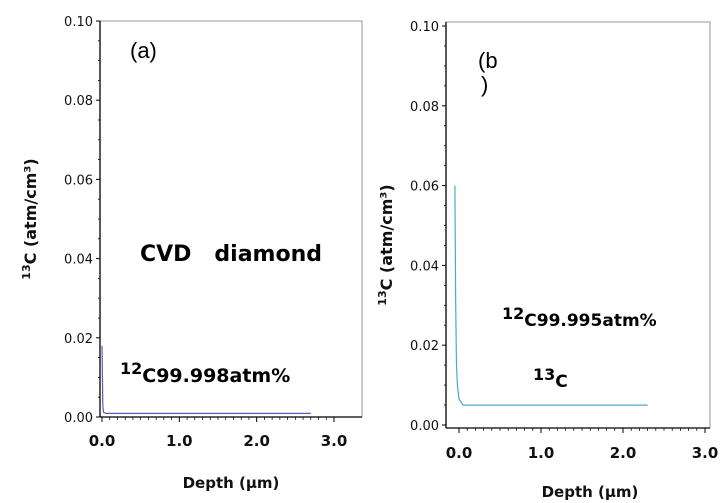  I want to click on x-ticks-b: 0.0 1.0 2.0 3.0, so click(582, 445).